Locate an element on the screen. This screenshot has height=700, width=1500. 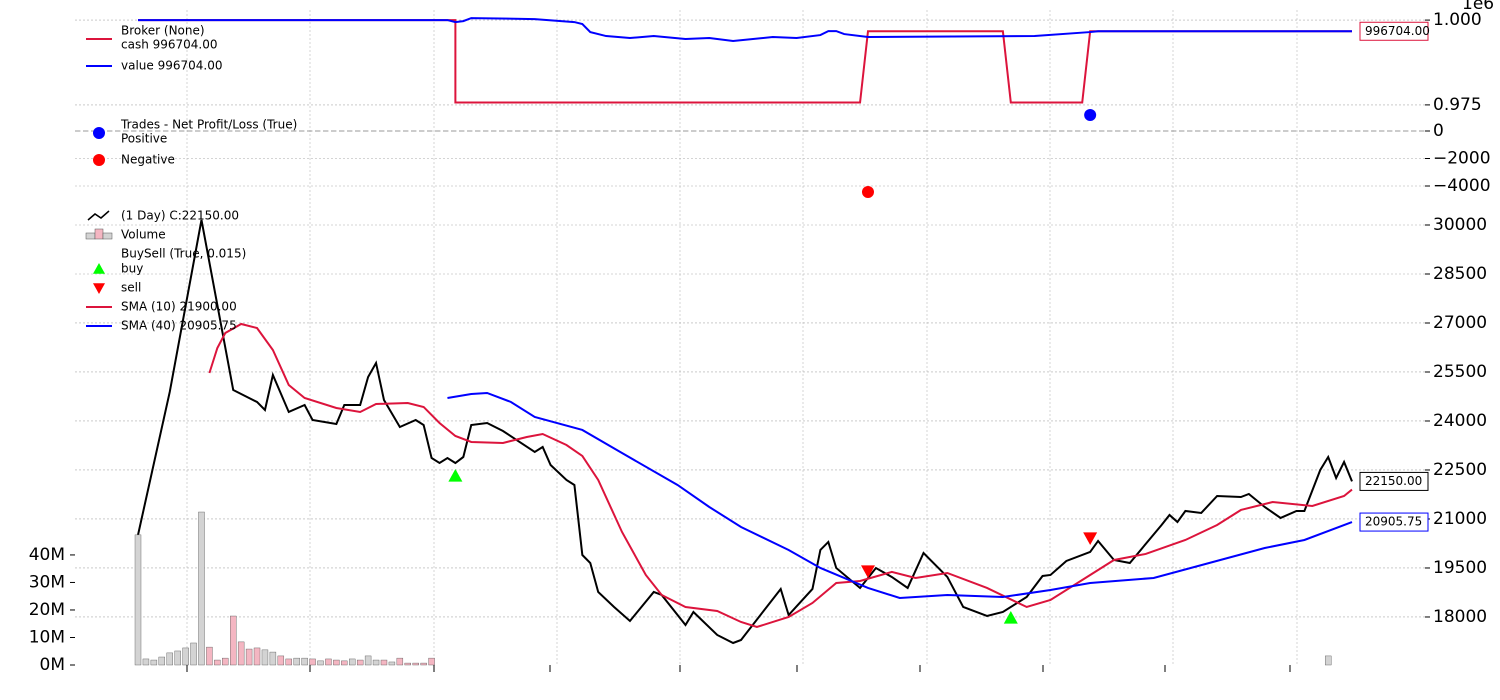
value-tag: 22150.00 is located at coordinates (1393, 481).